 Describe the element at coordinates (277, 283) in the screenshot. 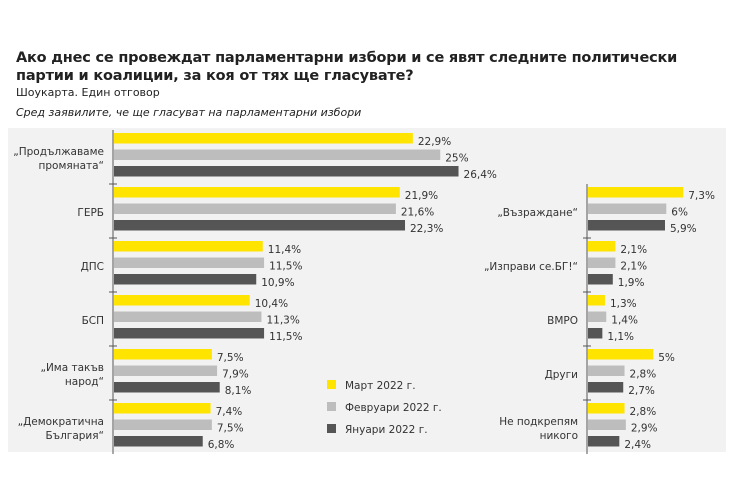

I see `data-label: 10,9%` at that location.